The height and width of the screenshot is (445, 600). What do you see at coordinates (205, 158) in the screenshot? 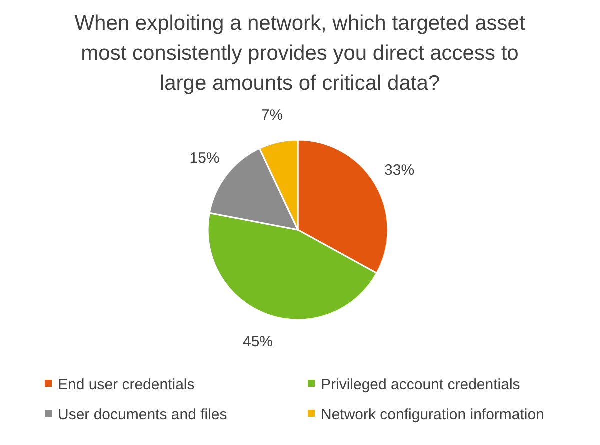
I see `data-label: 15%` at bounding box center [205, 158].